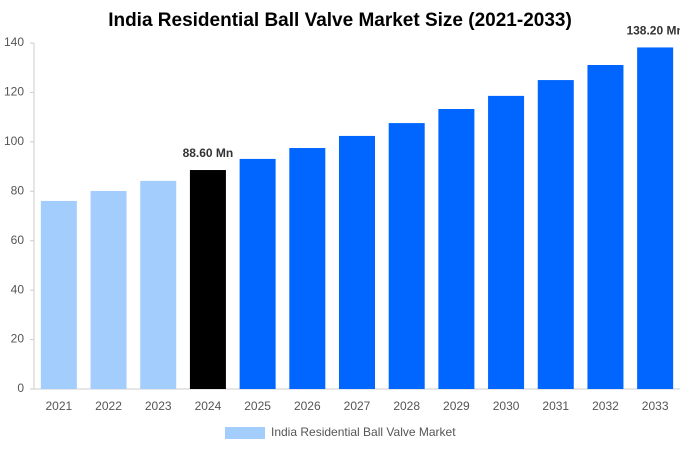 The width and height of the screenshot is (680, 450). Describe the element at coordinates (18, 289) in the screenshot. I see `y-tick-label: 40` at that location.